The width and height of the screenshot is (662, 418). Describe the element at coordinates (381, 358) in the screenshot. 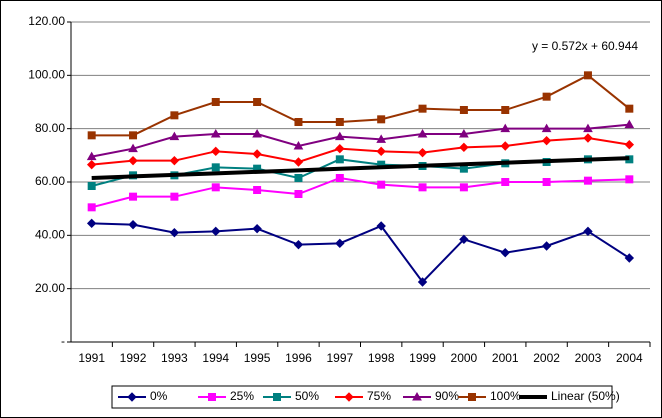

I see `x-tick-label: 1998` at that location.